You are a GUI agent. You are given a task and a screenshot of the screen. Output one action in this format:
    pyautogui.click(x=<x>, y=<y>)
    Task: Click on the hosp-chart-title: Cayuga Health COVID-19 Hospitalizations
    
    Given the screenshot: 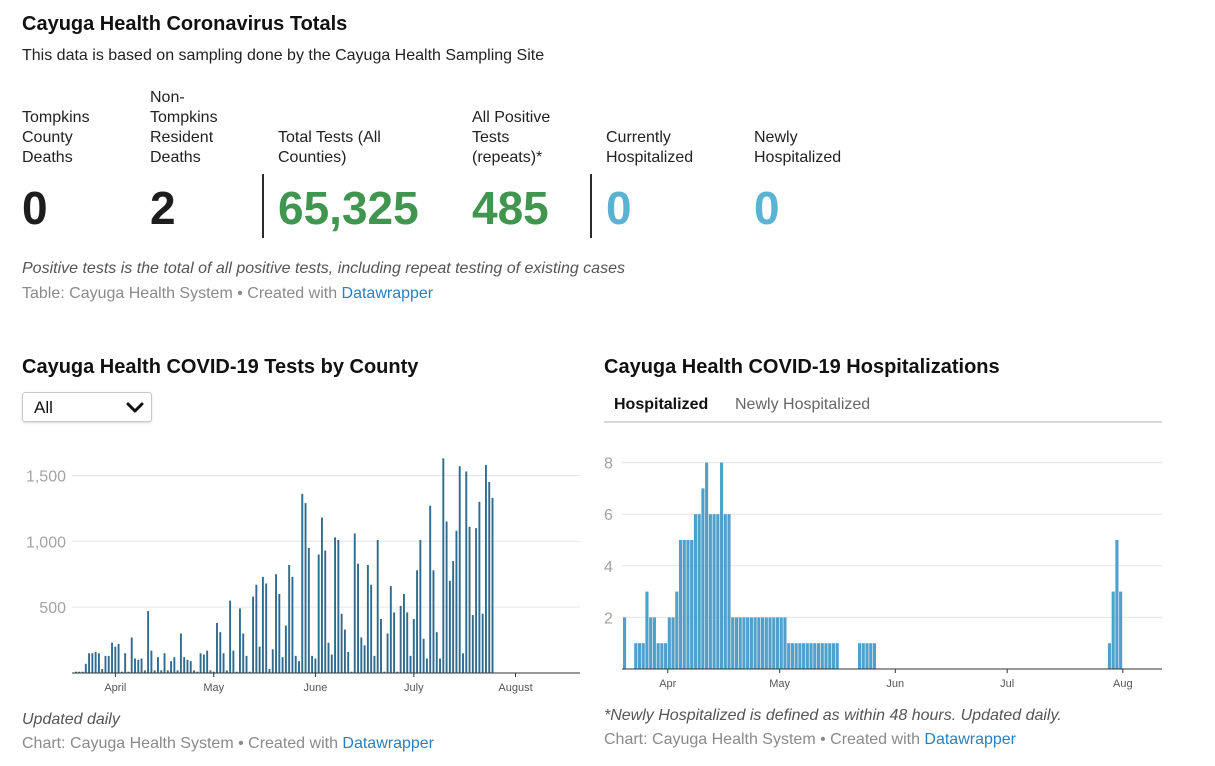 What is the action you would take?
    pyautogui.click(x=802, y=367)
    